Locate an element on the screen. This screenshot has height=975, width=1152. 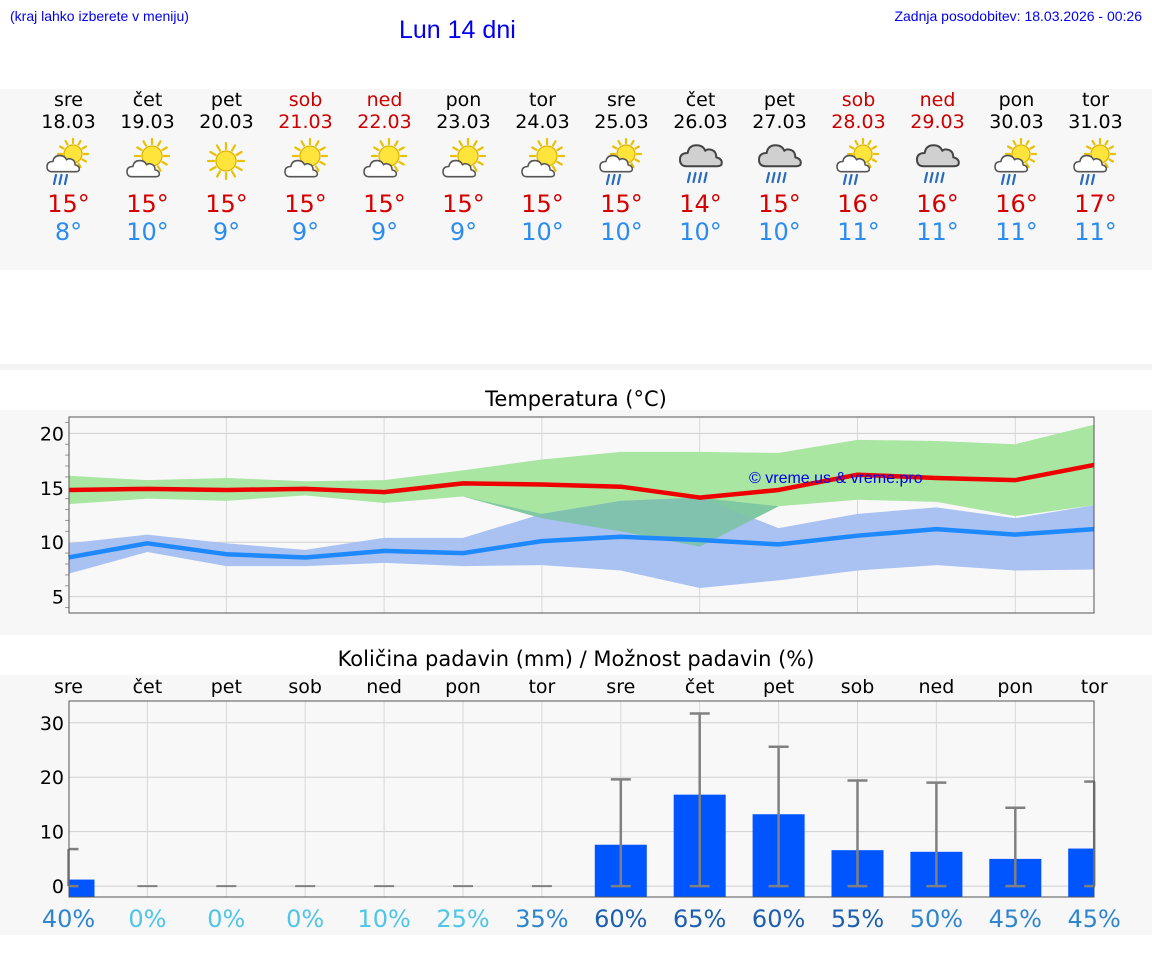
sun-disc is located at coordinates (225, 161).